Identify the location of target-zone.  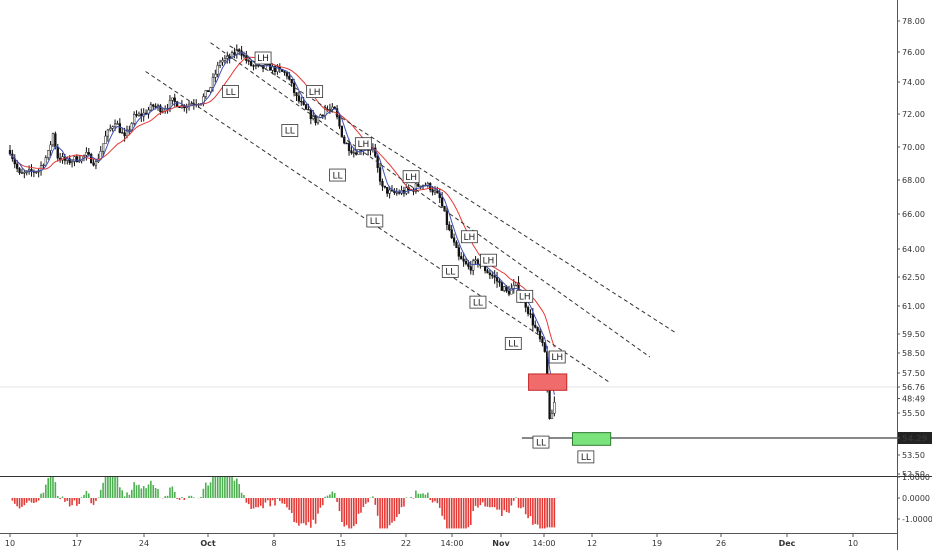
(591, 439).